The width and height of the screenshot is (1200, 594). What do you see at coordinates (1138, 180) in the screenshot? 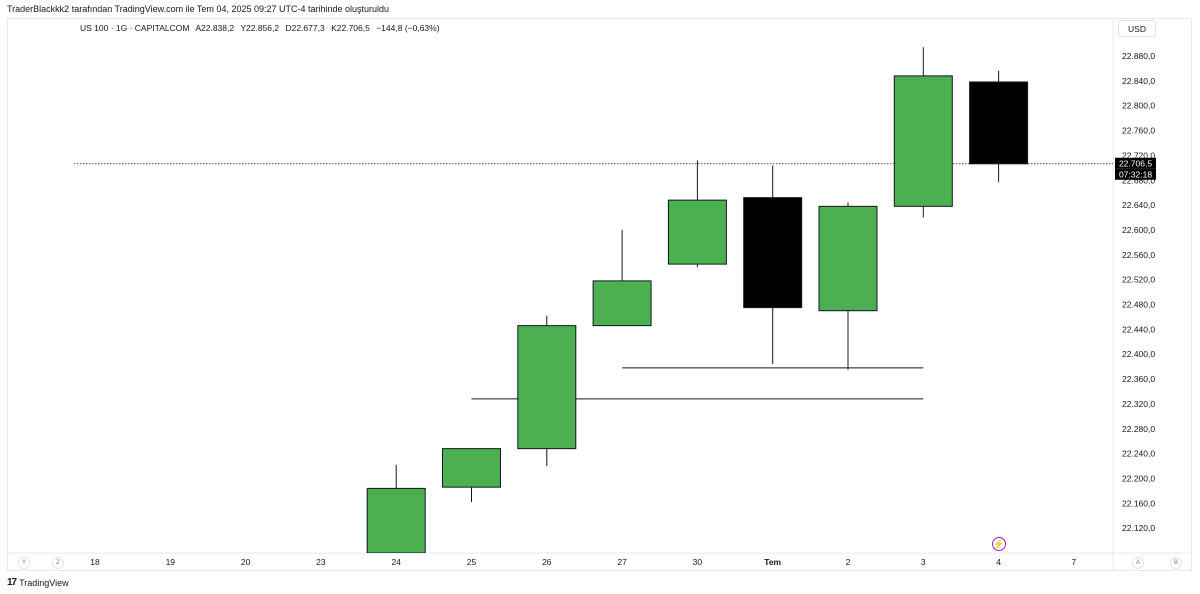
I see `y-tick-label: 22.680,0` at bounding box center [1138, 180].